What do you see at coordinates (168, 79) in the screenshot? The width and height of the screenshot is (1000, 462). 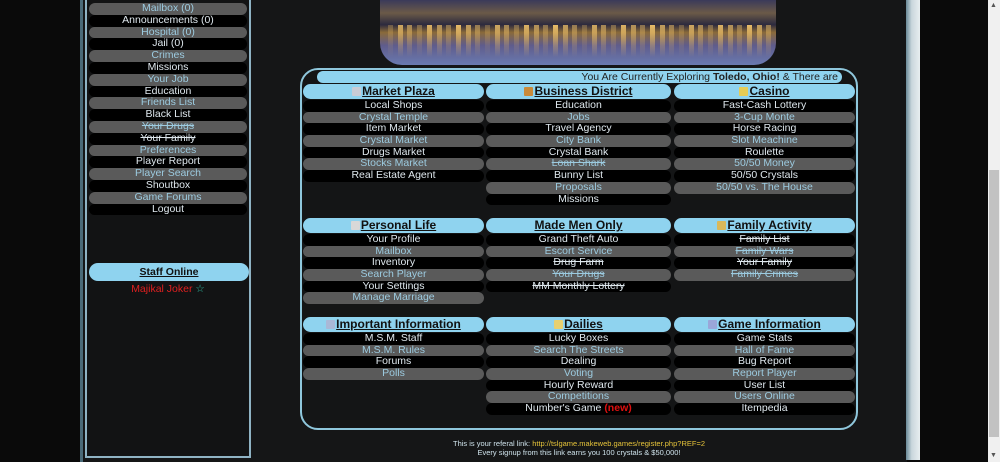 I see `sidebar-item: Your Job` at bounding box center [168, 79].